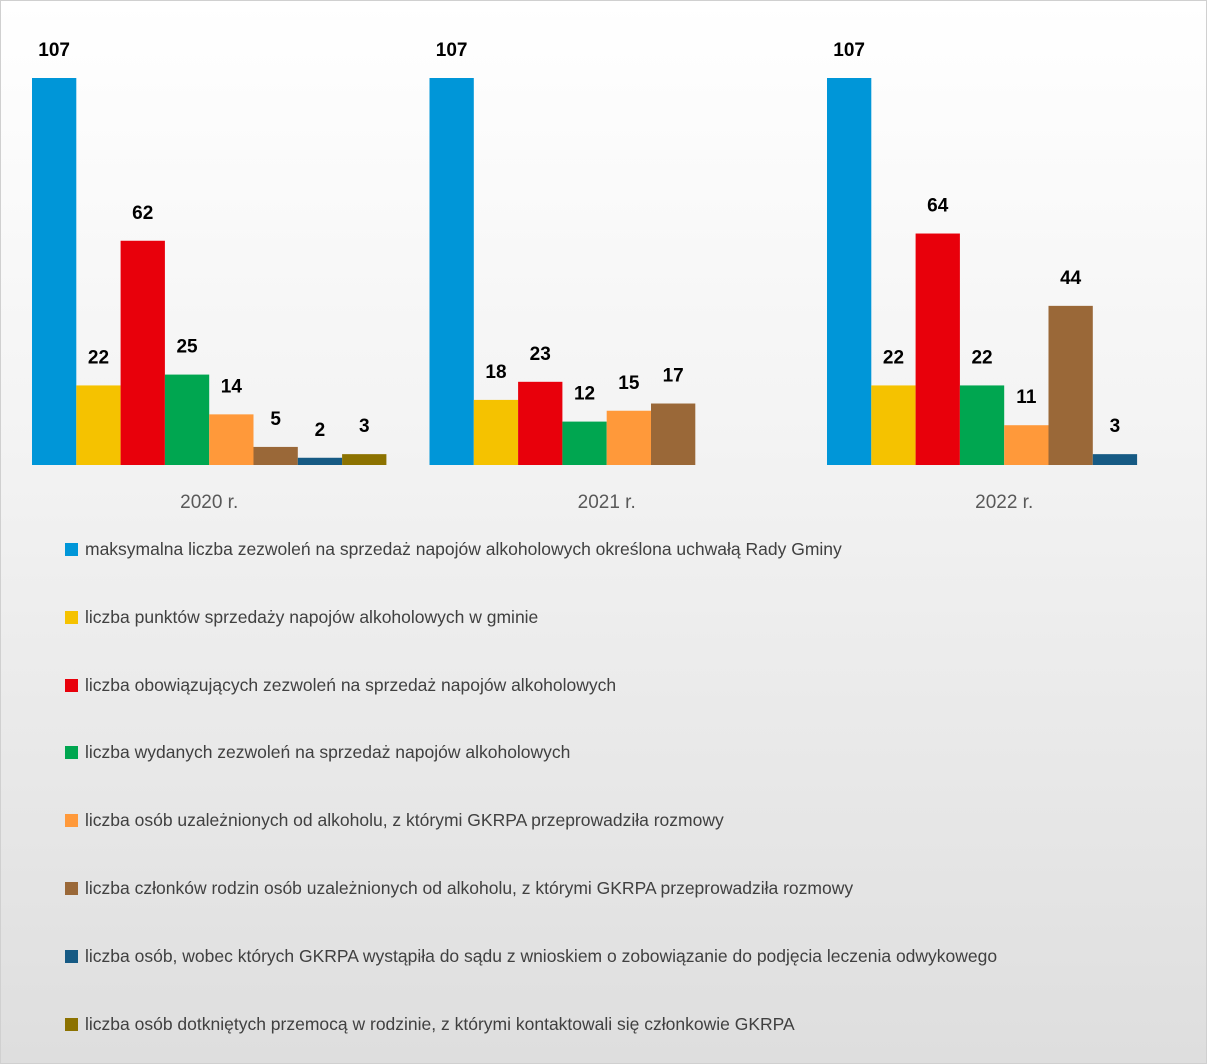 The image size is (1207, 1064). Describe the element at coordinates (187, 347) in the screenshot. I see `data-label: 25` at that location.